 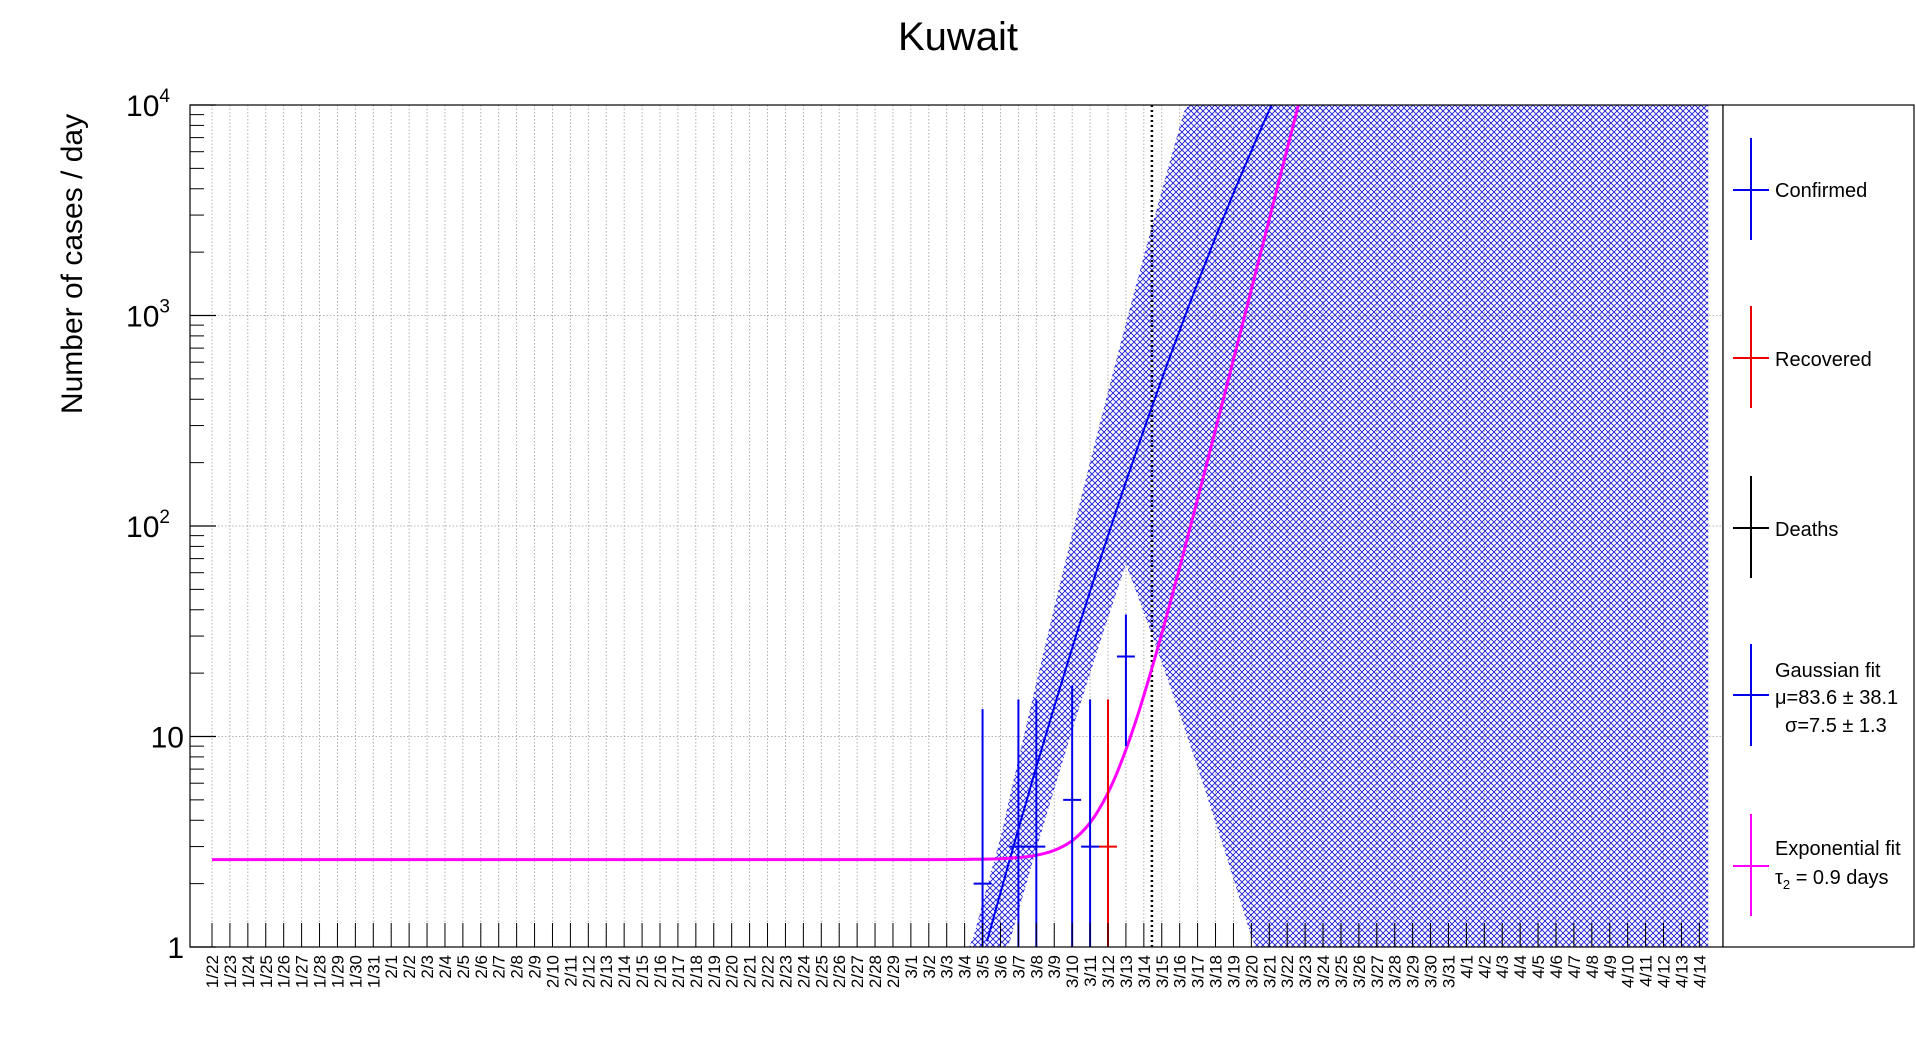 What do you see at coordinates (785, 971) in the screenshot?
I see `x-tick-label: 2/23` at bounding box center [785, 971].